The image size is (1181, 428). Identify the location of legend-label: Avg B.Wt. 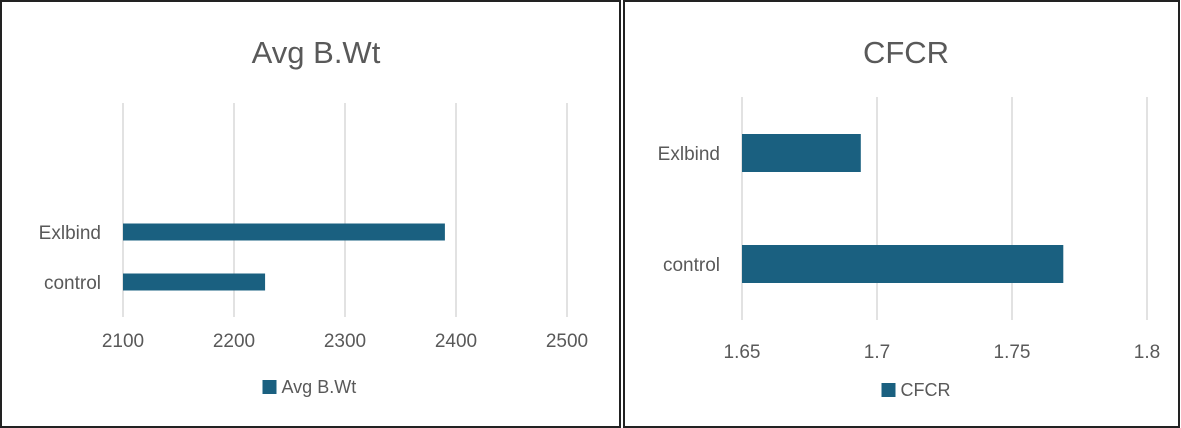
(319, 387).